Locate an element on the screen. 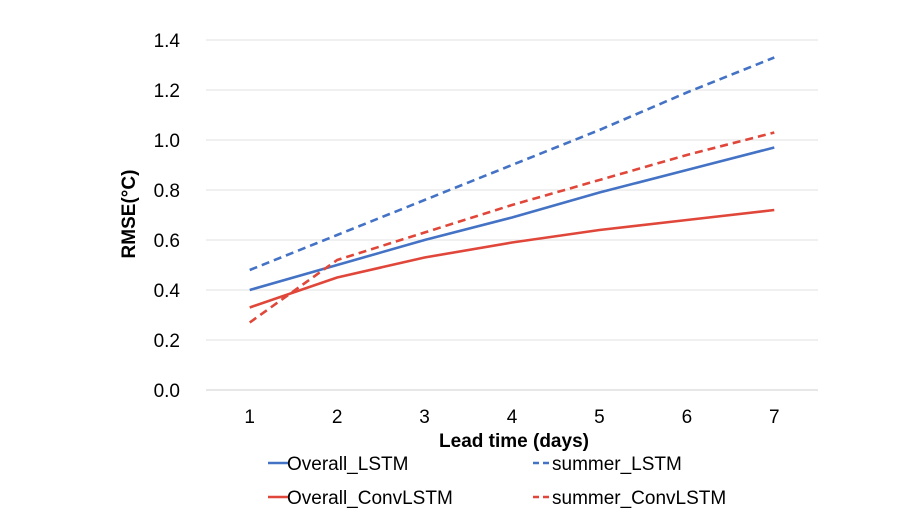 This screenshot has height=518, width=902. legend-label: Overall_ConvLSTM is located at coordinates (370, 498).